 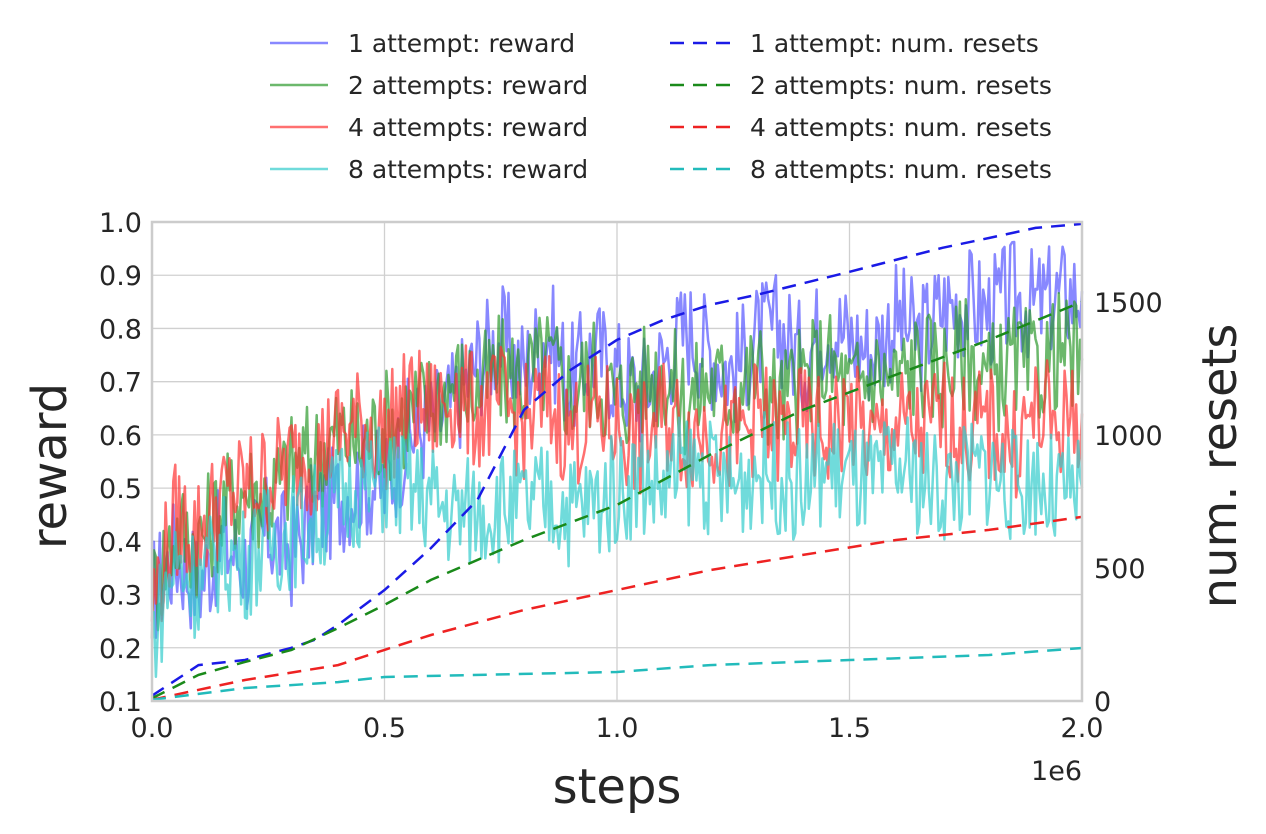 I want to click on x-ticks: 0.0 0.5 1.0 1.5 2.0, so click(x=617, y=728).